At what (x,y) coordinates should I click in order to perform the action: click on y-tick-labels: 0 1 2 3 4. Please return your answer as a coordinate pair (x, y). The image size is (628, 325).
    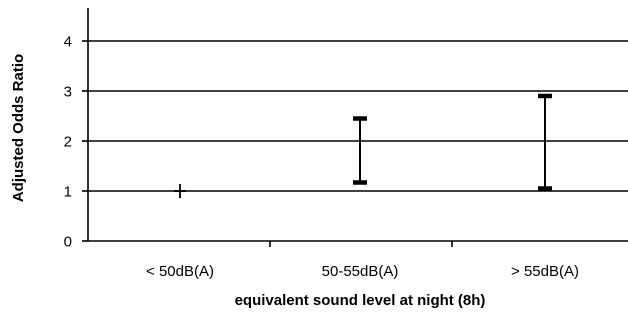
    Looking at the image, I should click on (68, 142).